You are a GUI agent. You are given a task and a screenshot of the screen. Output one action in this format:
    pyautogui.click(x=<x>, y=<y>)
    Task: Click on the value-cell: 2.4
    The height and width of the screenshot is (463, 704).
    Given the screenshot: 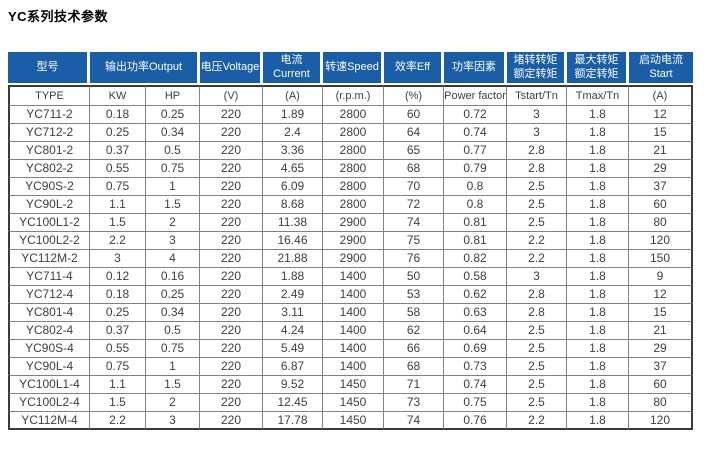 What is the action you would take?
    pyautogui.click(x=293, y=132)
    